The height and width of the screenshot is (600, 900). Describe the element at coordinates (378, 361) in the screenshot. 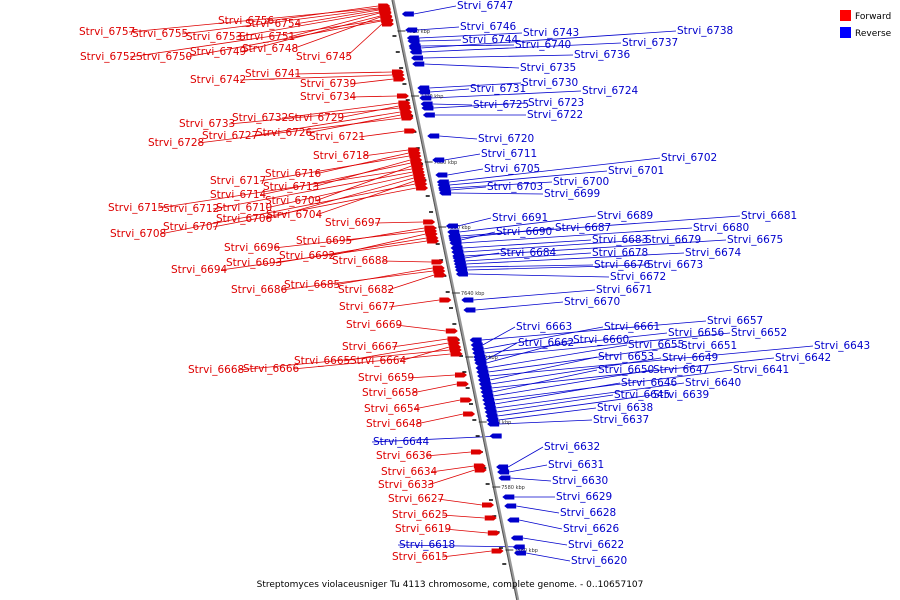

I see `gene-label-forward: Strvi_6664` at that location.